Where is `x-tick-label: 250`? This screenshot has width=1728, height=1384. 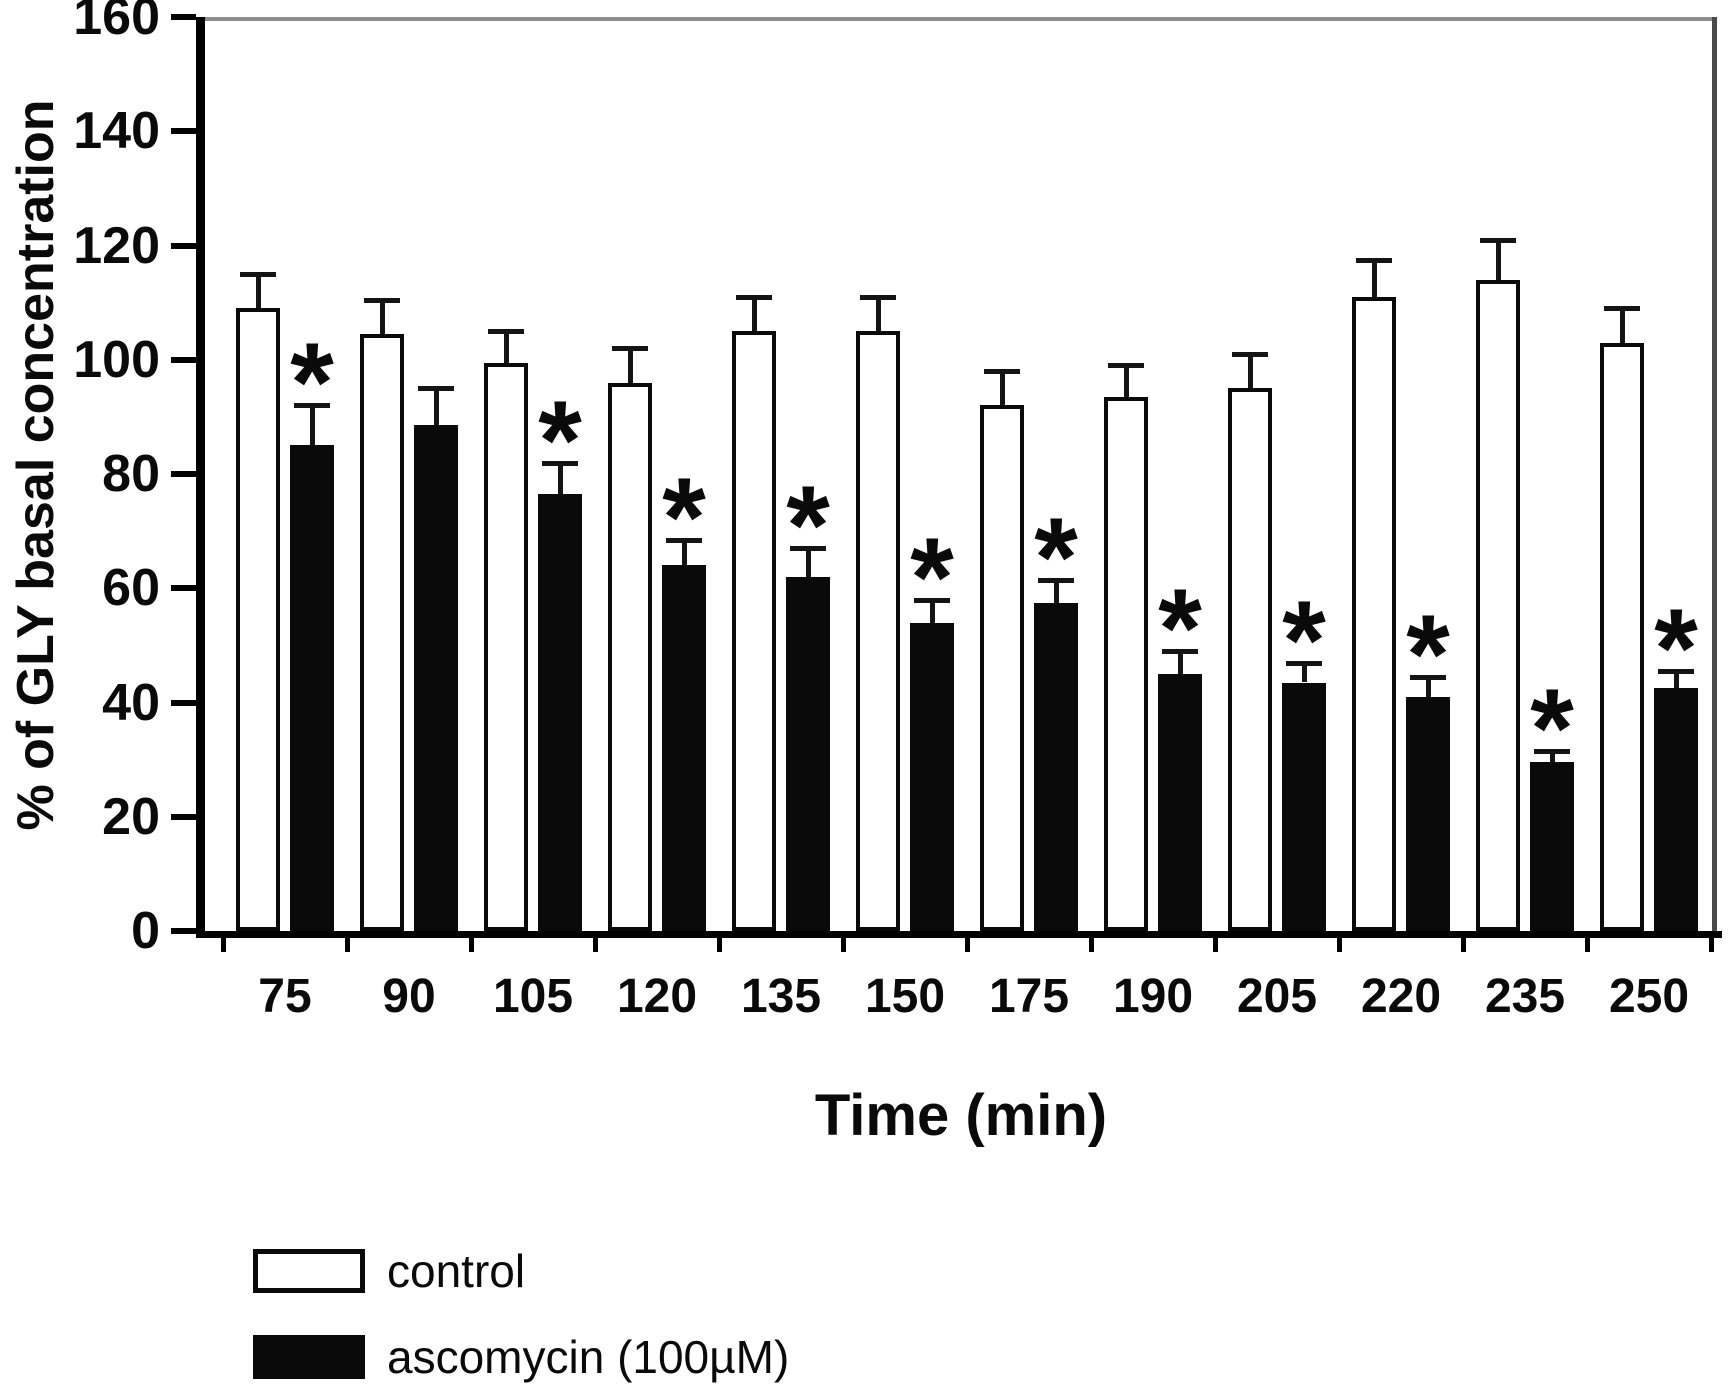 x-tick-label: 250 is located at coordinates (1649, 996).